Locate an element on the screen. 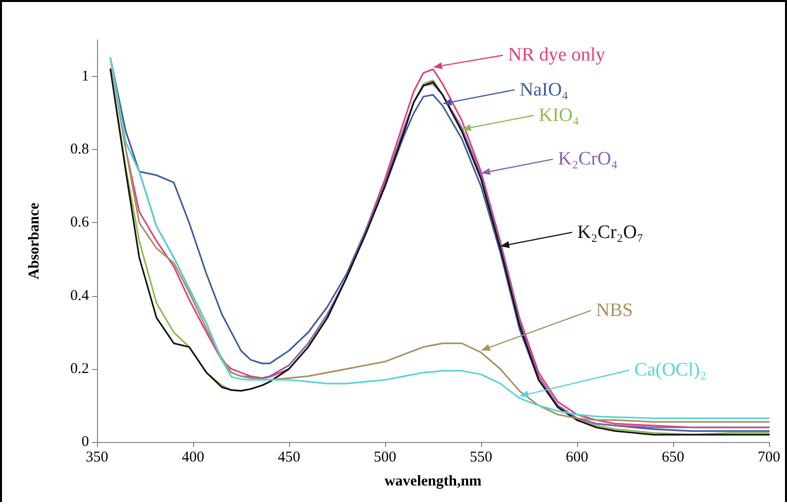 This screenshot has height=504, width=787. x-tick-label: 700 is located at coordinates (769, 458).